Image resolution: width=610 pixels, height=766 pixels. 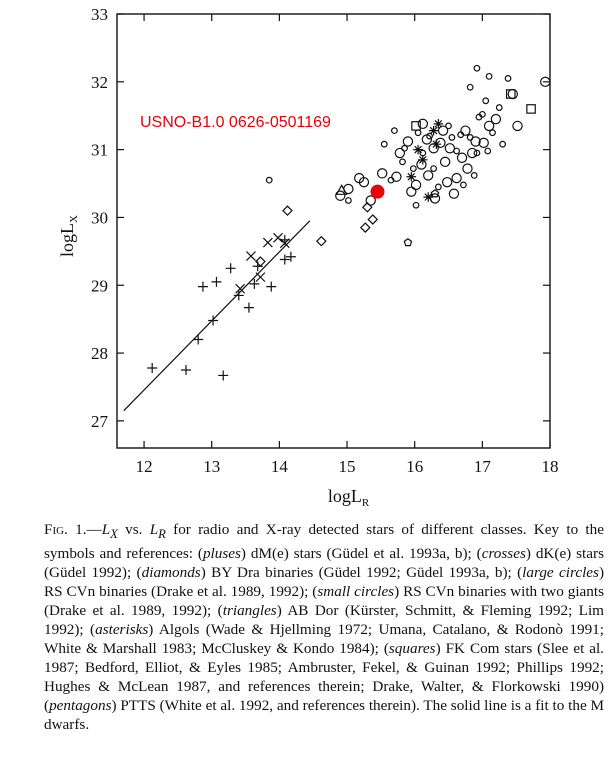 What do you see at coordinates (483, 466) in the screenshot?
I see `x-tick-label: 17` at bounding box center [483, 466].